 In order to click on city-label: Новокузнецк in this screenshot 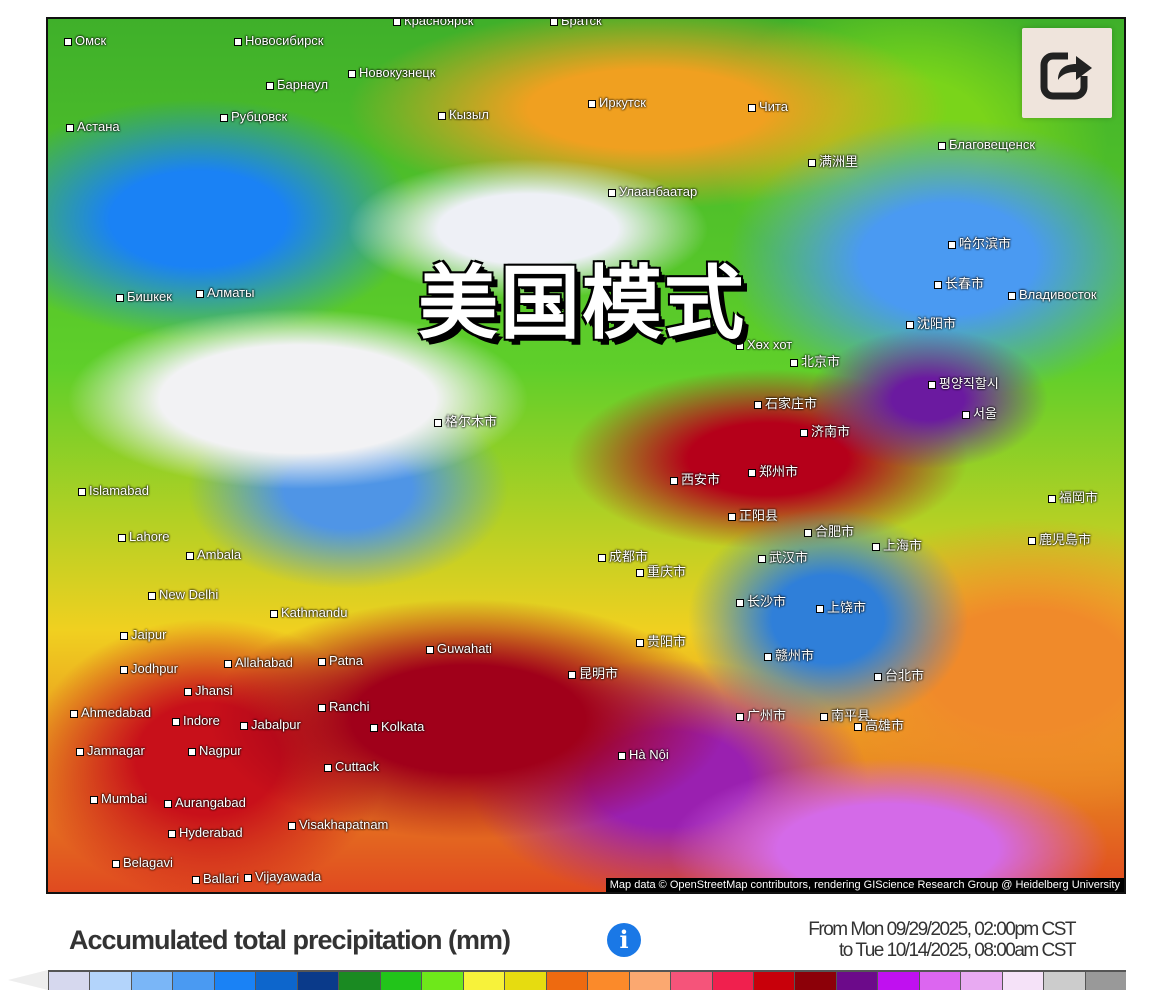, I will do `click(391, 72)`.